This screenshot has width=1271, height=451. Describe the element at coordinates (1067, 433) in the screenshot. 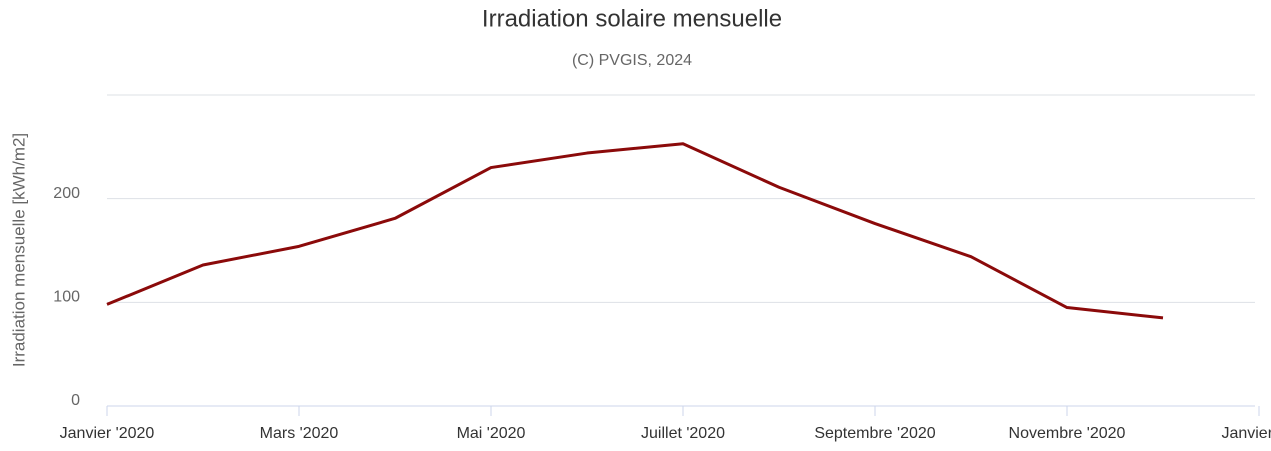

I see `x-tick-label: Novembre '2020` at that location.